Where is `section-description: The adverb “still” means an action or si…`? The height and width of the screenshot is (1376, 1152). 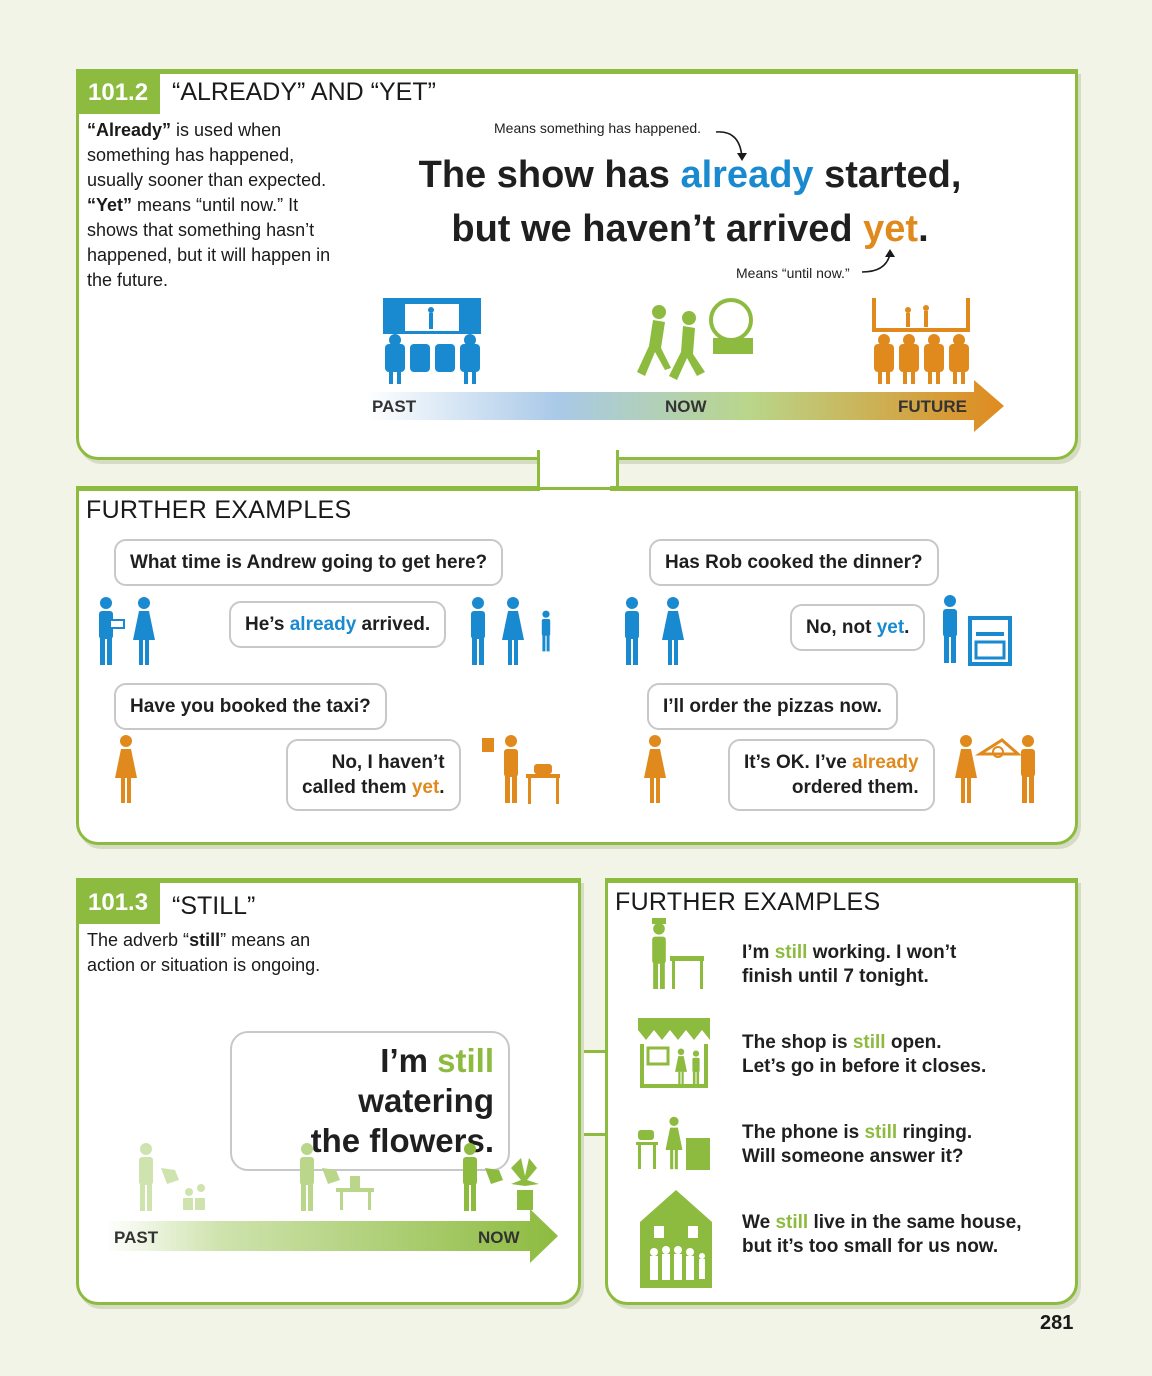
section-description: The adverb “still” means an action or si… is located at coordinates (204, 952).